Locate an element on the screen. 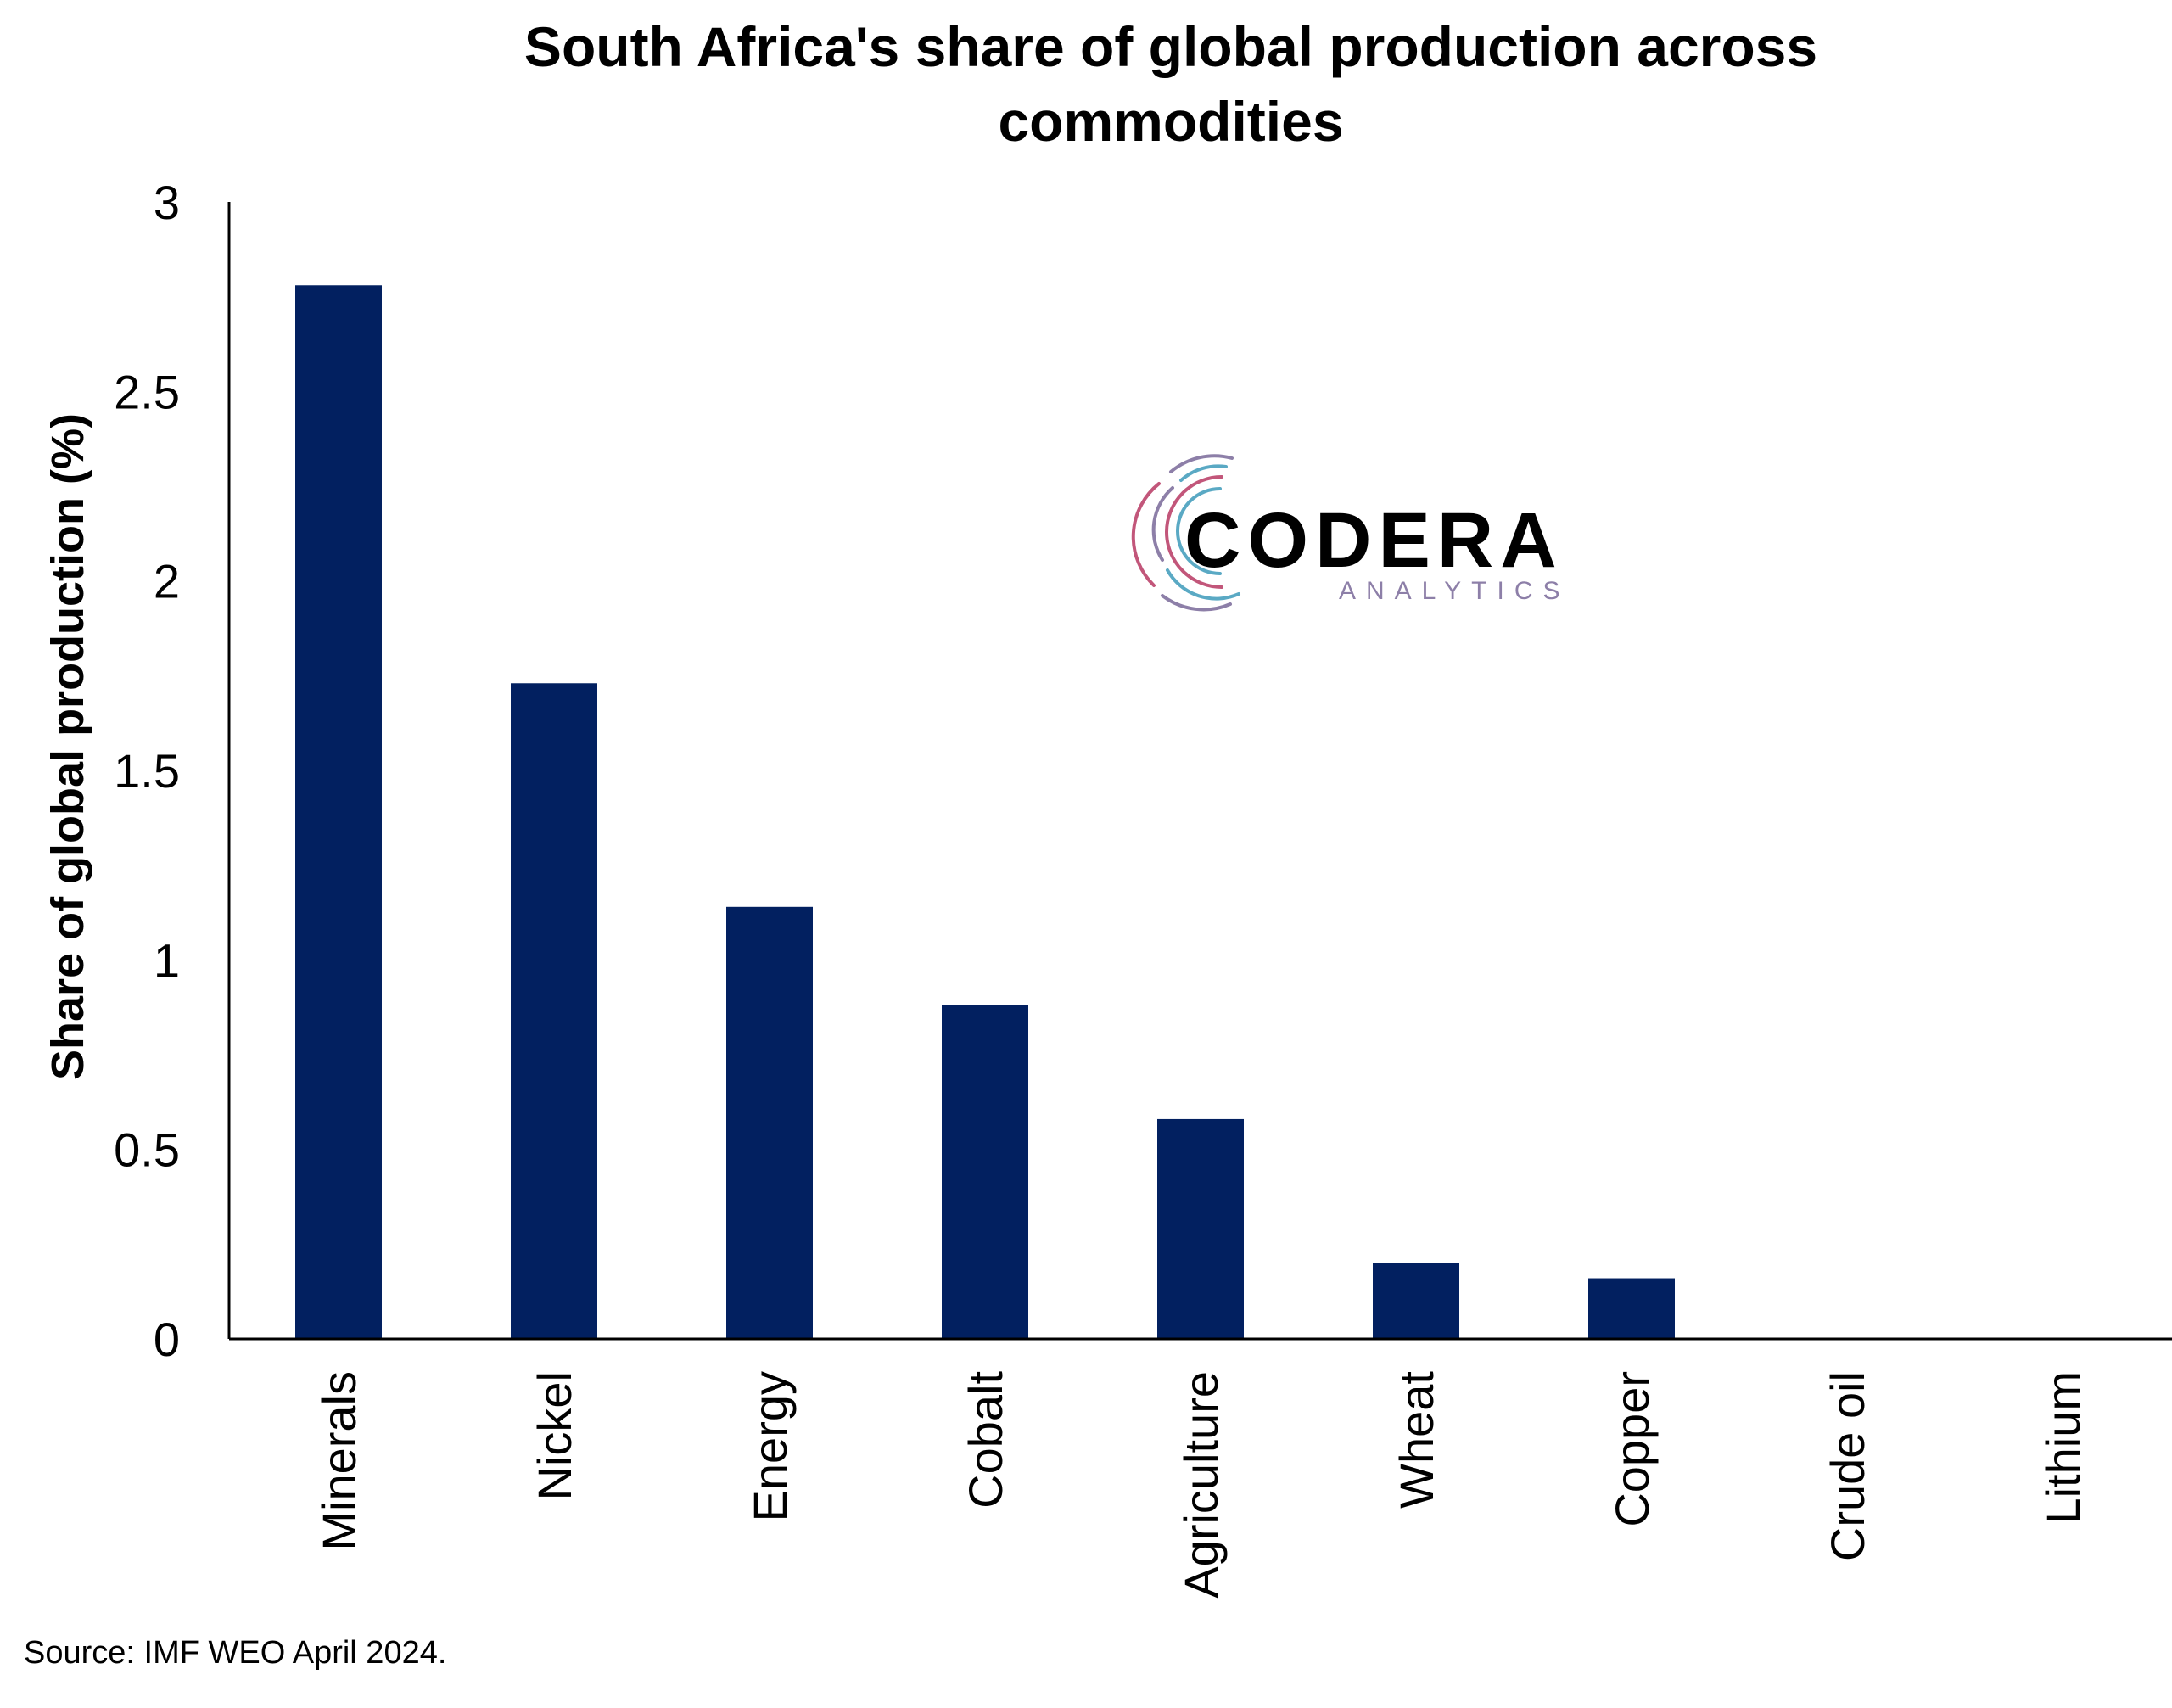 The width and height of the screenshot is (2172, 1708). chart-title-line-2: commodities is located at coordinates (1170, 122).